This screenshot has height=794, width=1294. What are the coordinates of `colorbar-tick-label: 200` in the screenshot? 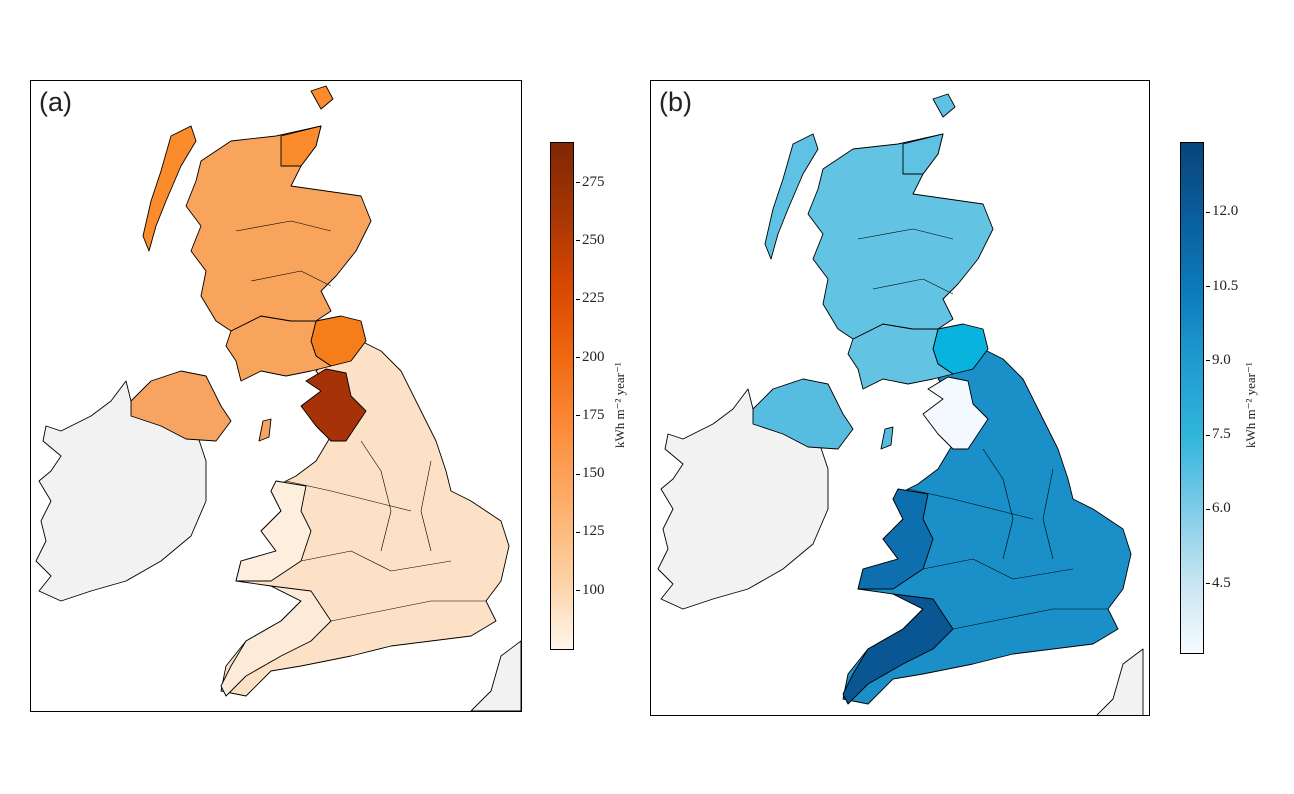 It's located at (590, 356).